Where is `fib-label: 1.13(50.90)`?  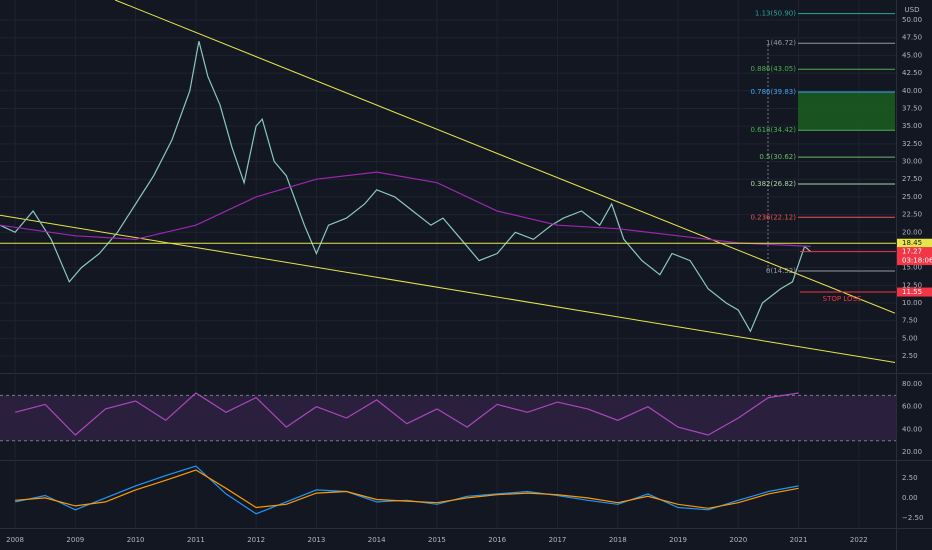 fib-label: 1.13(50.90) is located at coordinates (775, 14).